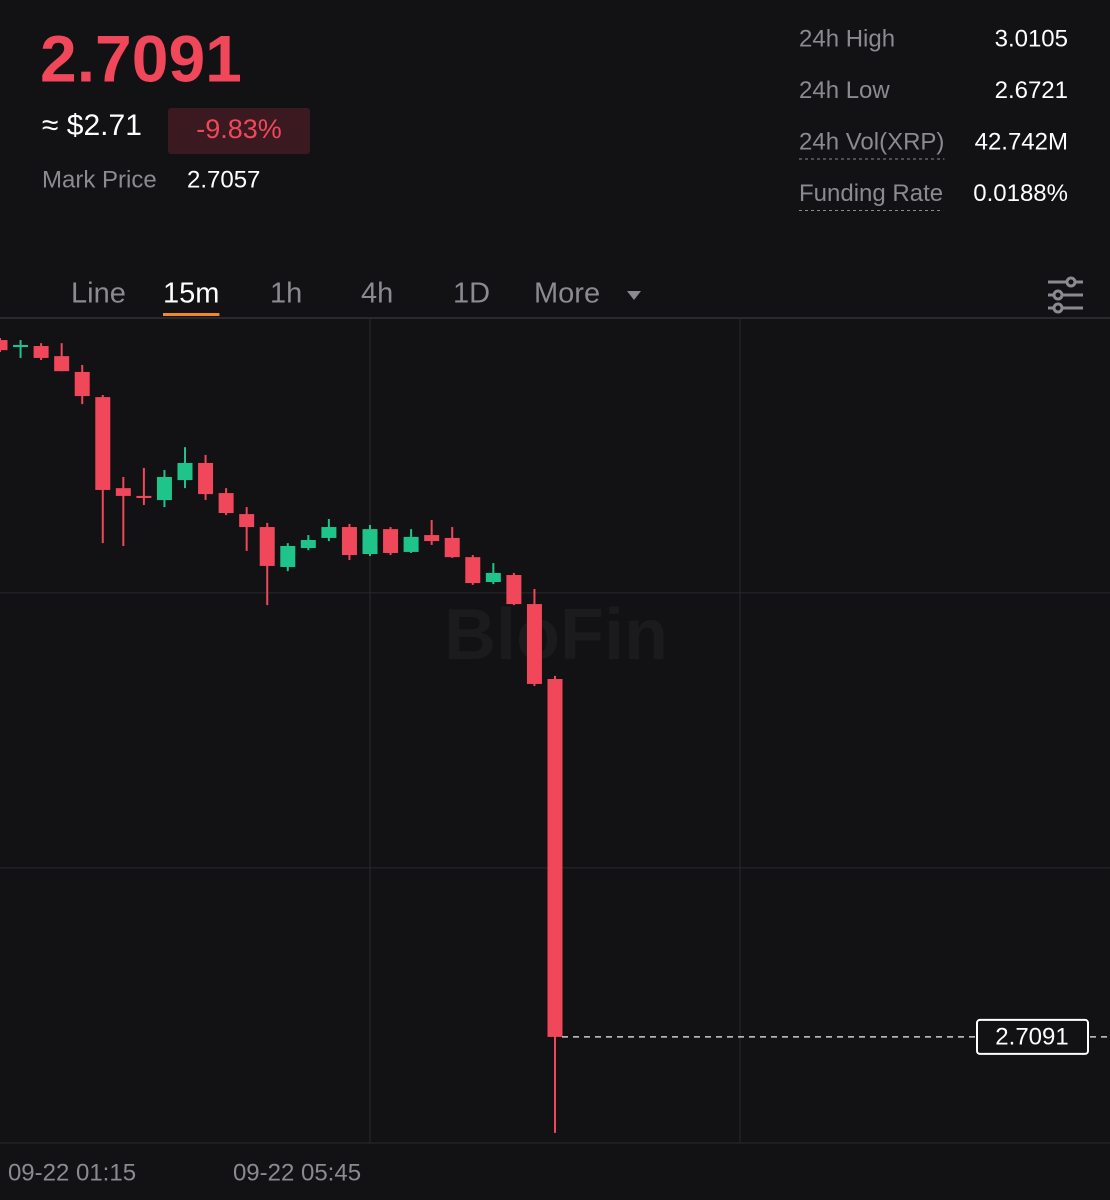  What do you see at coordinates (567, 294) in the screenshot?
I see `tab: More` at bounding box center [567, 294].